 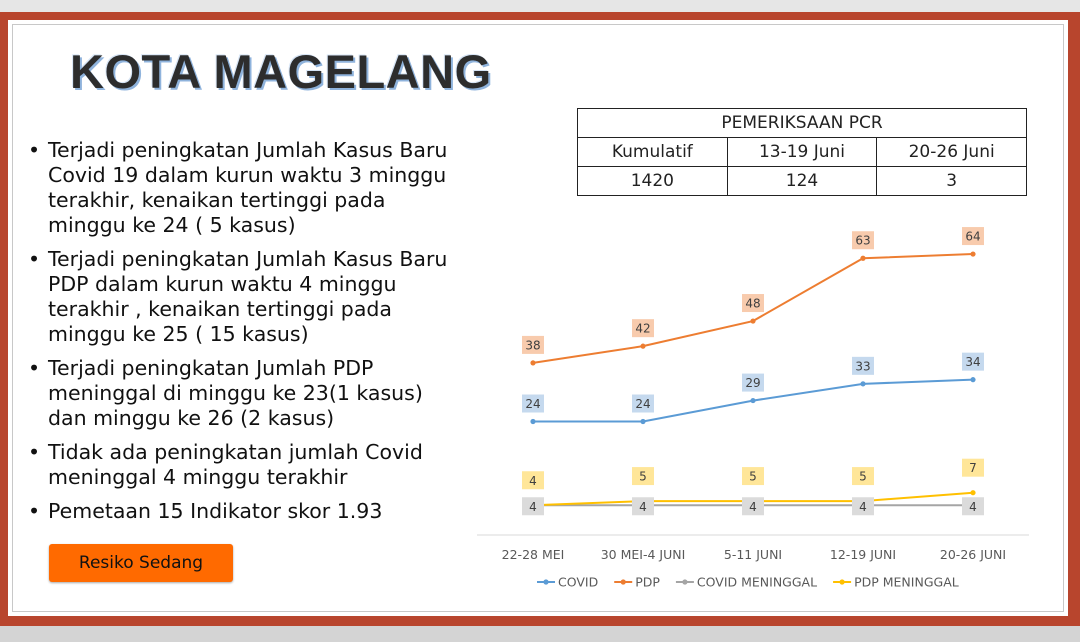 What do you see at coordinates (973, 554) in the screenshot?
I see `x-tick-label: 20-26 JUNI` at bounding box center [973, 554].